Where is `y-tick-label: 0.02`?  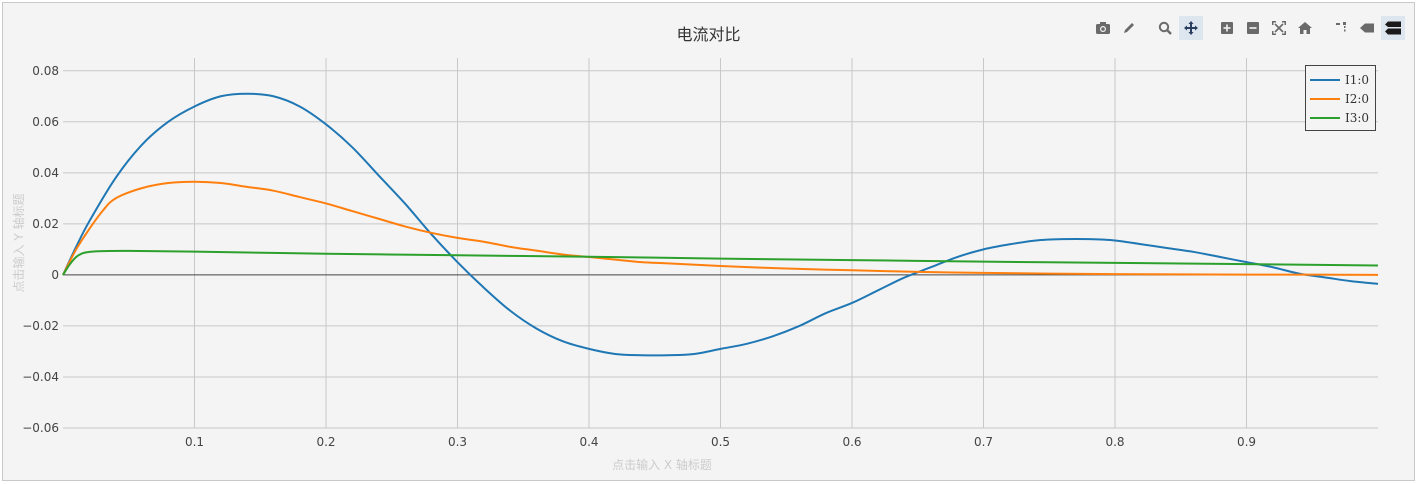 y-tick-label: 0.02 is located at coordinates (45, 224).